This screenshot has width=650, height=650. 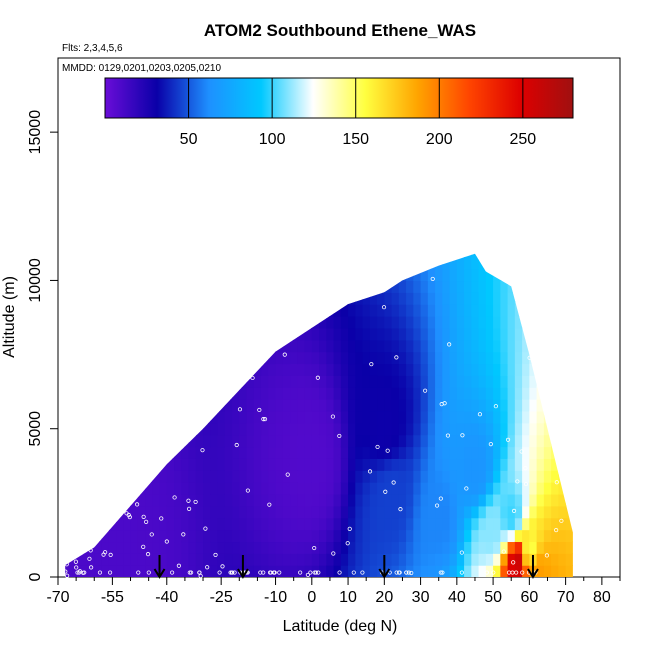 I want to click on colorbar-tick-label: 50, so click(x=189, y=139).